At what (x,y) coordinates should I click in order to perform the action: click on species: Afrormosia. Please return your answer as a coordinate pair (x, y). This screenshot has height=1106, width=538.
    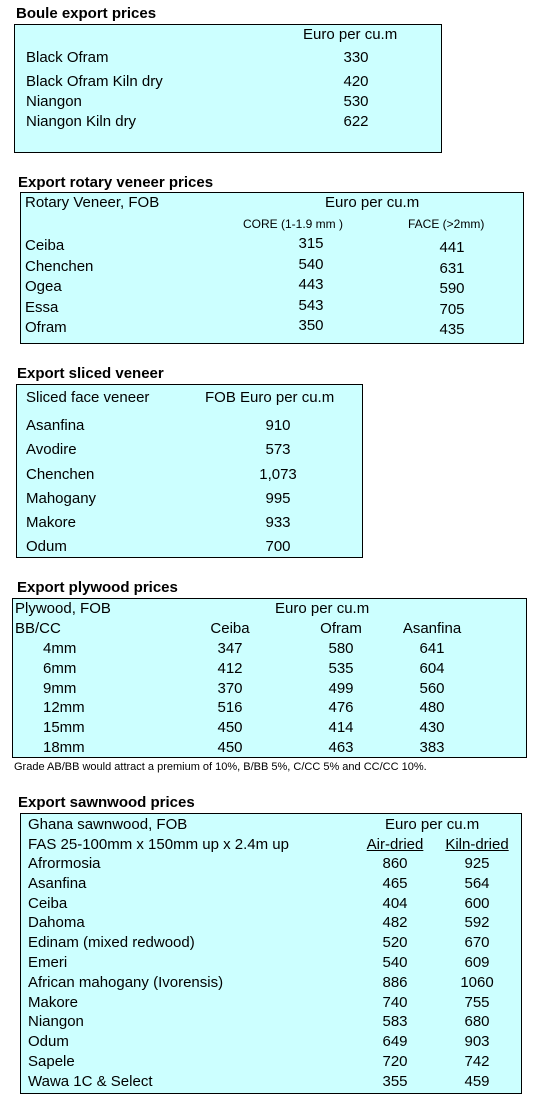
    Looking at the image, I should click on (64, 863).